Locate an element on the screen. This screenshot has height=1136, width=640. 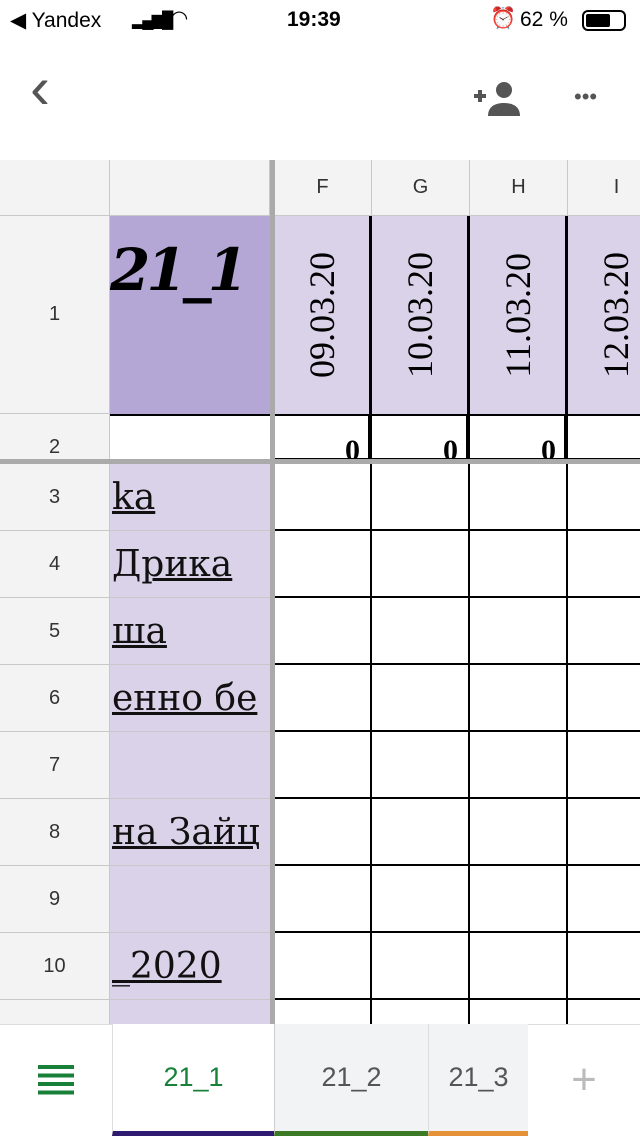
row-header: 2 is located at coordinates (55, 437).